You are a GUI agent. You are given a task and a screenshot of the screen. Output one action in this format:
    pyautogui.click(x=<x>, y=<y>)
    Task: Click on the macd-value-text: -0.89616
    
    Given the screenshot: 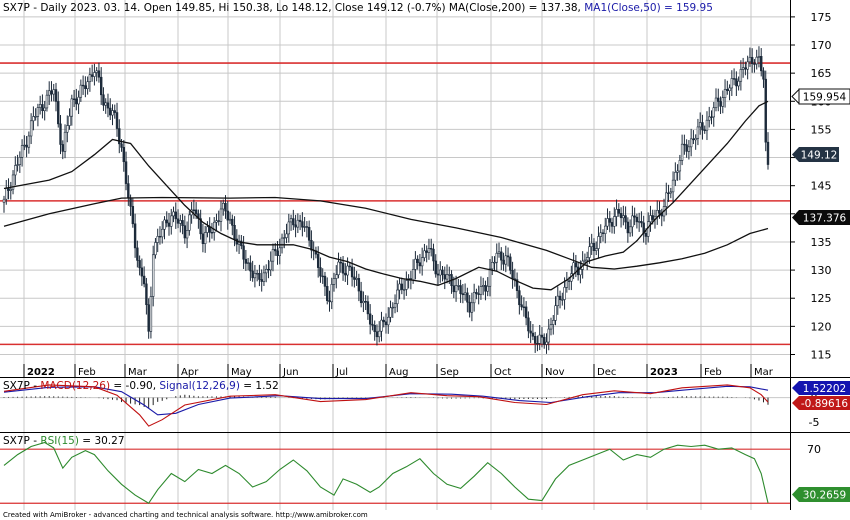 What is the action you would take?
    pyautogui.click(x=825, y=404)
    